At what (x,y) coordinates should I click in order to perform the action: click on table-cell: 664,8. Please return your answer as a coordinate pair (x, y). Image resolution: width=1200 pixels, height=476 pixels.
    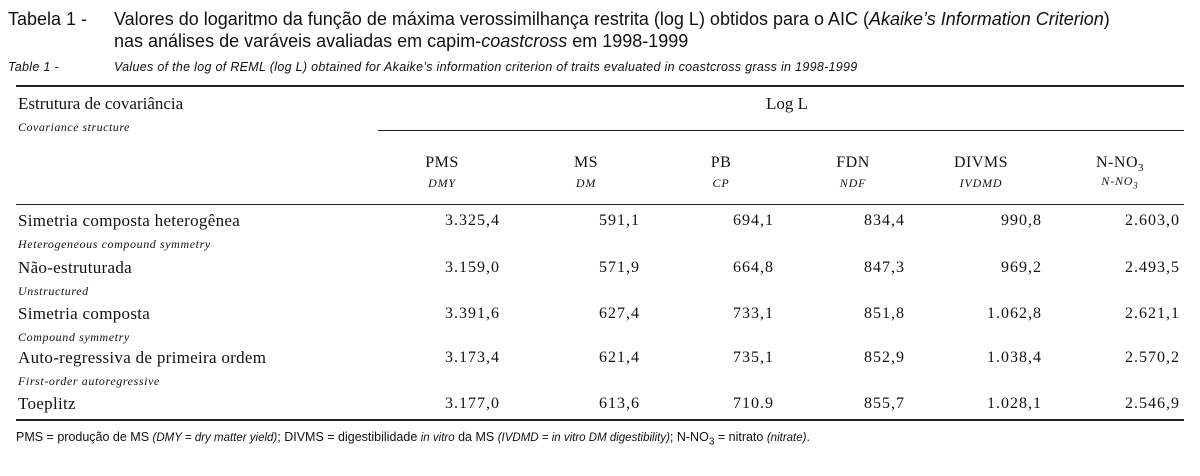
    Looking at the image, I should click on (753, 267).